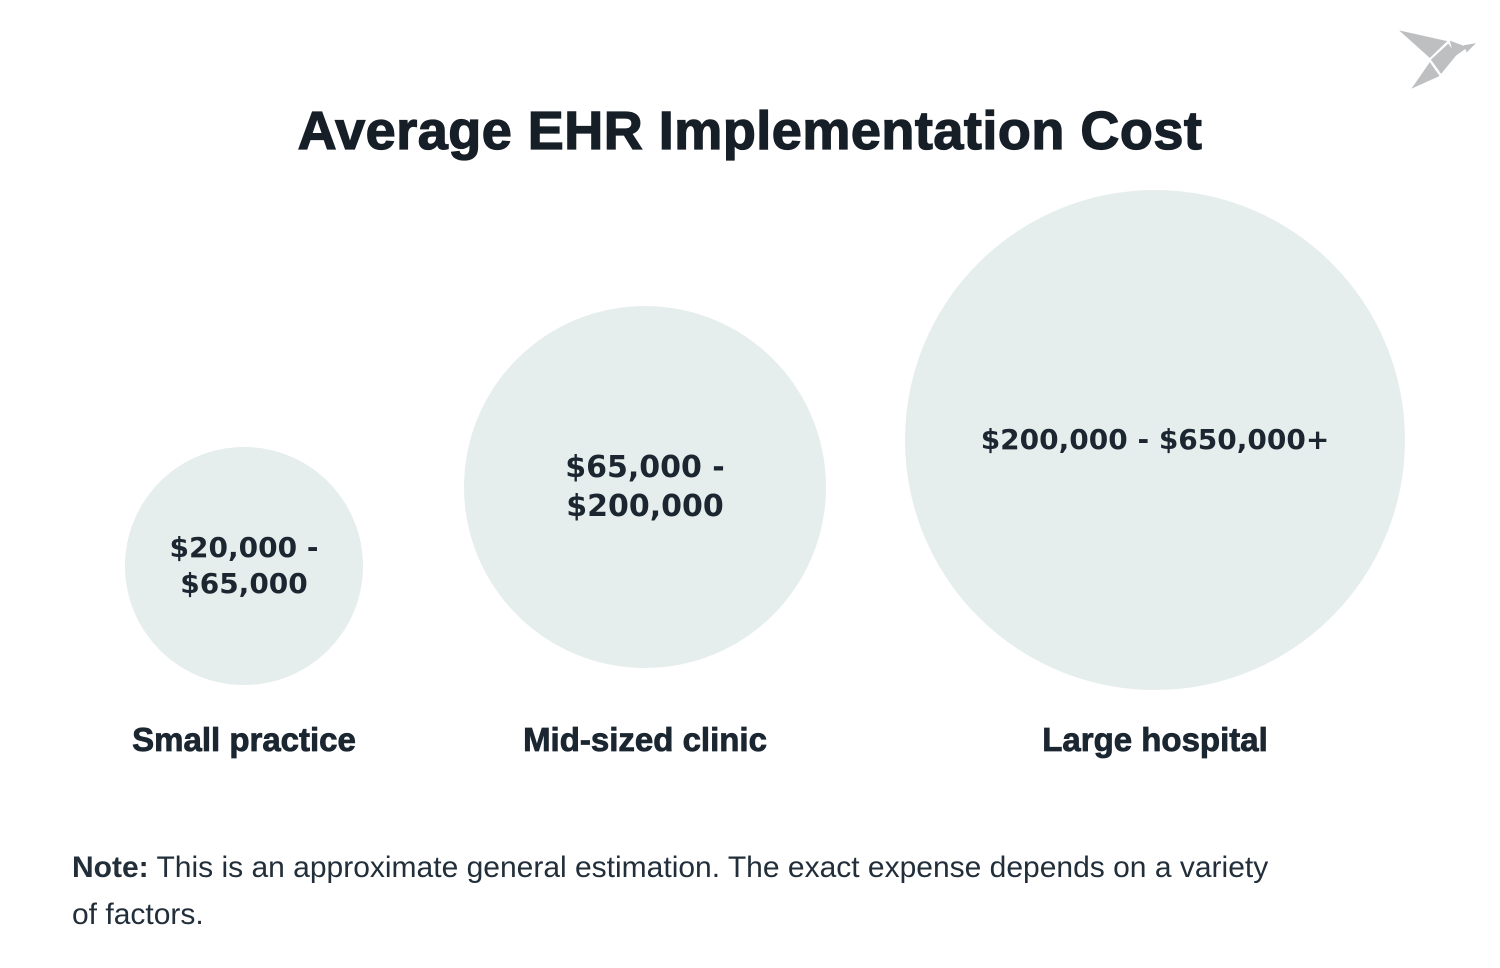 Image resolution: width=1500 pixels, height=968 pixels. I want to click on bubble-mid-sized-clinic: $65,000 - $200,000, so click(645, 487).